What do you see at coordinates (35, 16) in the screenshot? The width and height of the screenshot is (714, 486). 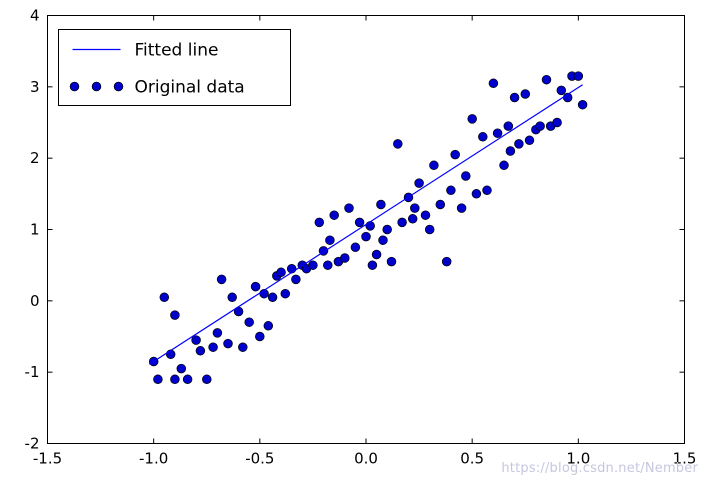 I see `y-tick-label: 4` at bounding box center [35, 16].